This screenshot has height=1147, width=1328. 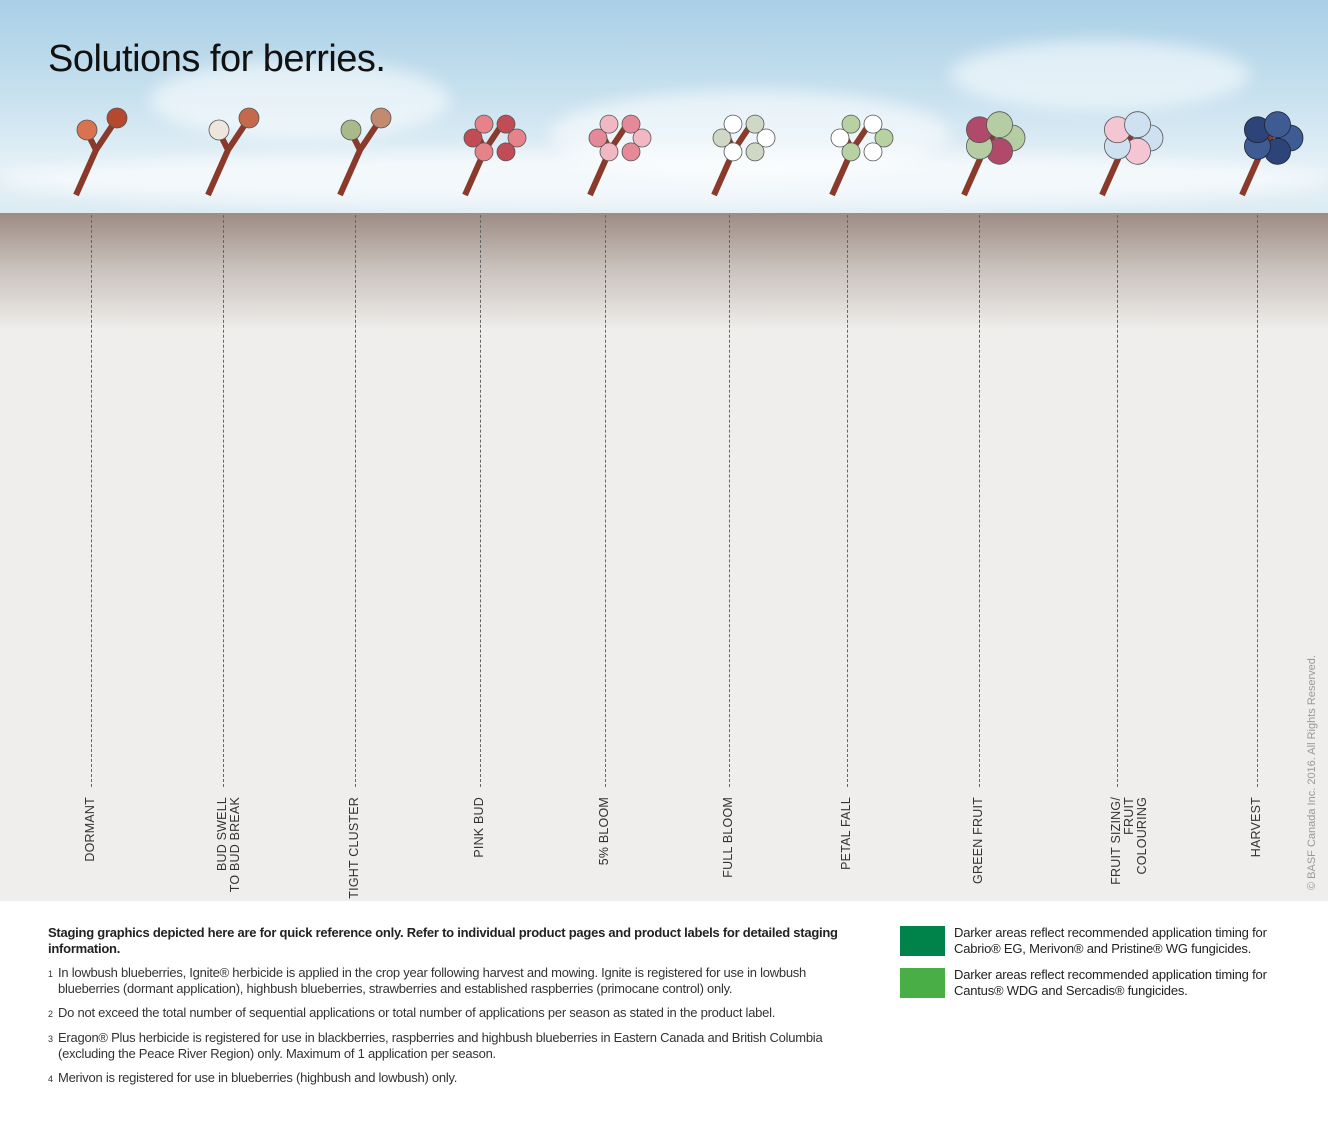 I want to click on petal-fall-icon, so click(x=861, y=155).